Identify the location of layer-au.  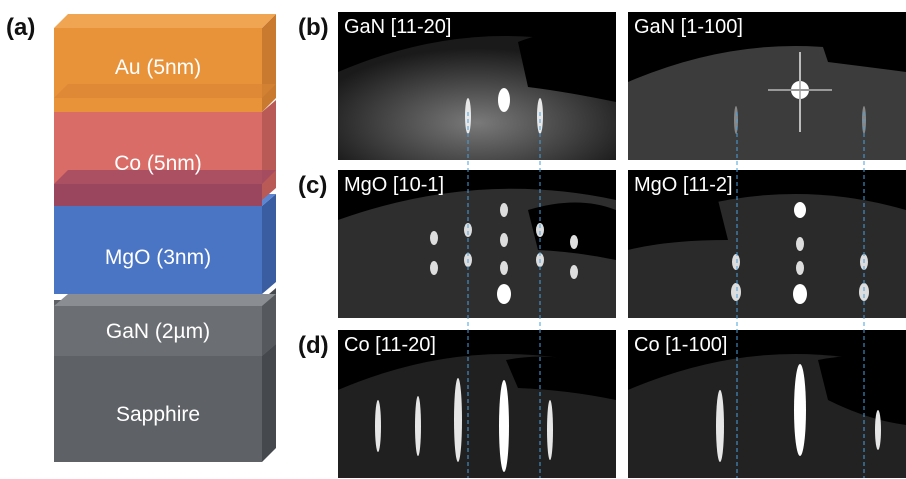
(165, 63).